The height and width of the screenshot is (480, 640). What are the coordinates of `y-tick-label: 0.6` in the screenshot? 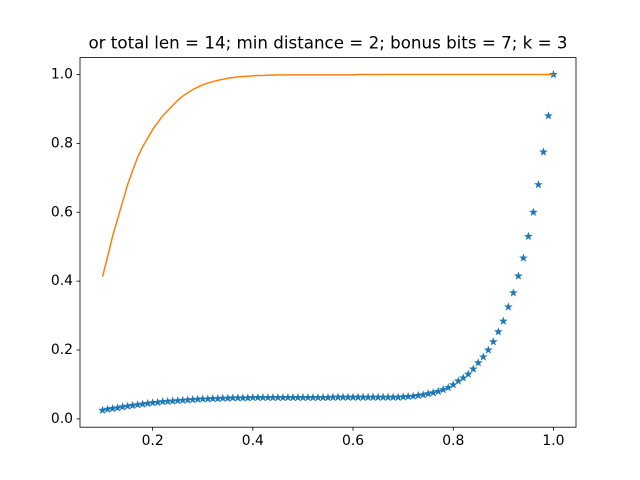 It's located at (62, 212).